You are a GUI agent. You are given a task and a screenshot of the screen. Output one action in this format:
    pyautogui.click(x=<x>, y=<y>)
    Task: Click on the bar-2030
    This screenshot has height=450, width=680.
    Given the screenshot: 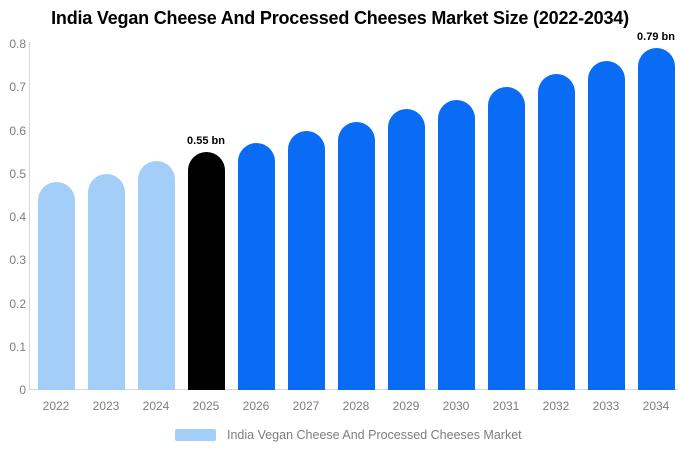 What is the action you would take?
    pyautogui.click(x=456, y=245)
    